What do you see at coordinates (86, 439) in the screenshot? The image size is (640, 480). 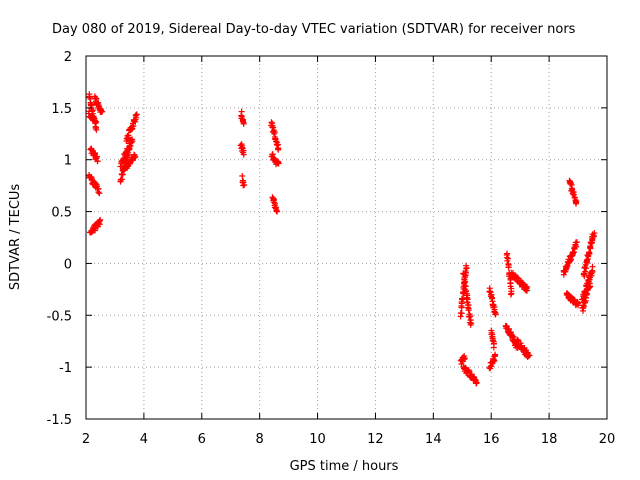 I see `x-tick-label: 2` at bounding box center [86, 439].